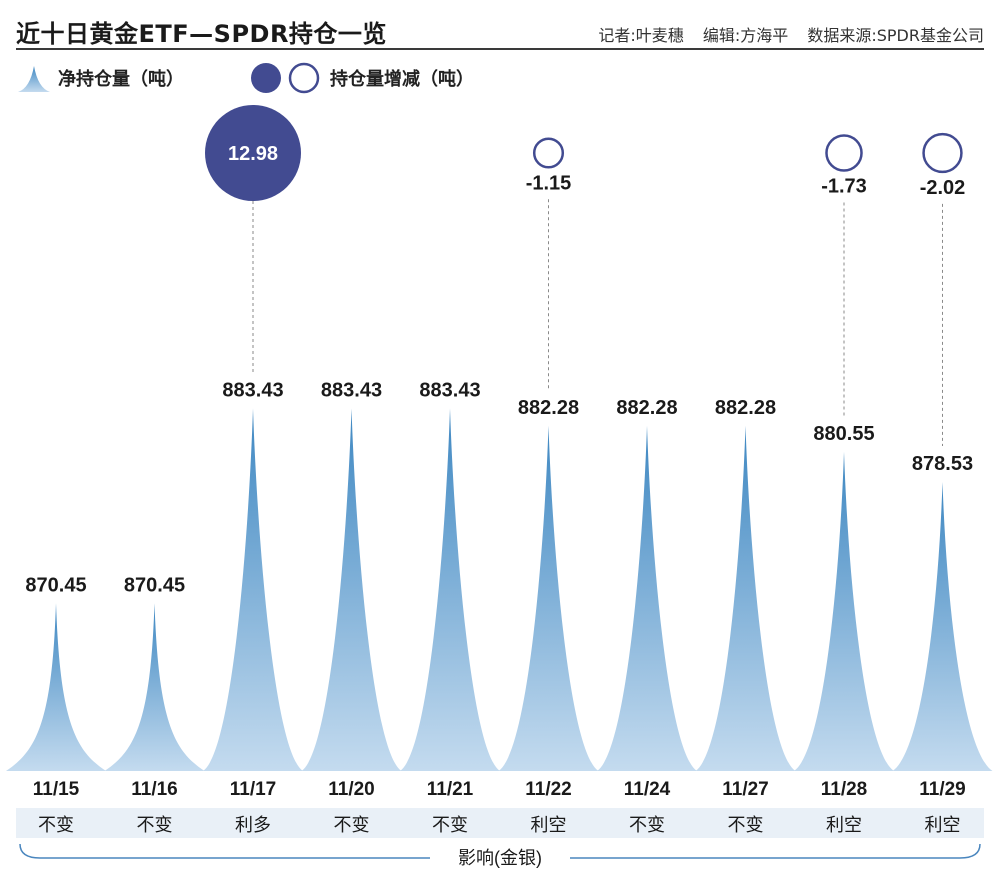 Image resolution: width=1000 pixels, height=875 pixels. I want to click on header-divider, so click(500, 49).